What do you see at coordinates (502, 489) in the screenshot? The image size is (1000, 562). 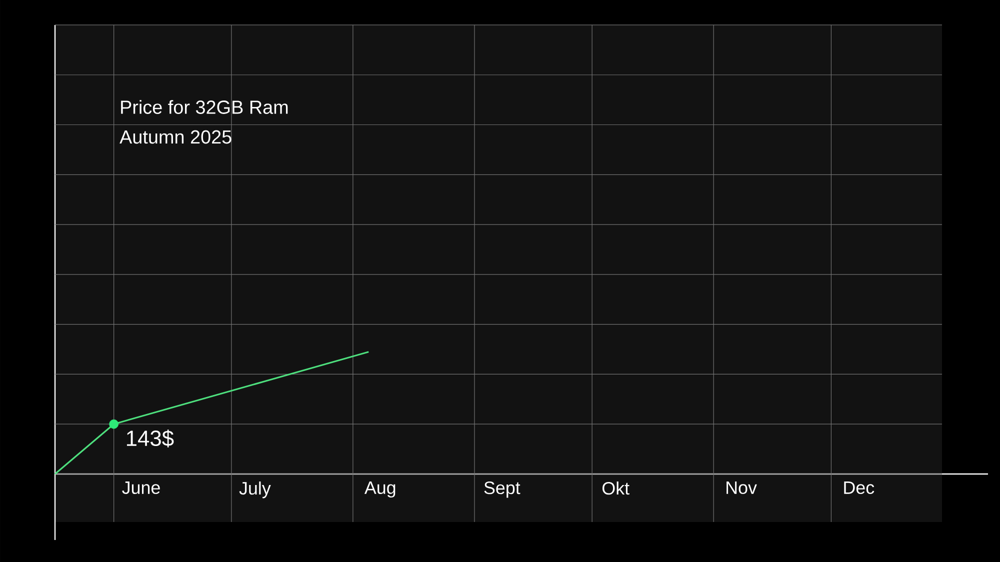 I see `x-tick-label: Sept` at bounding box center [502, 489].